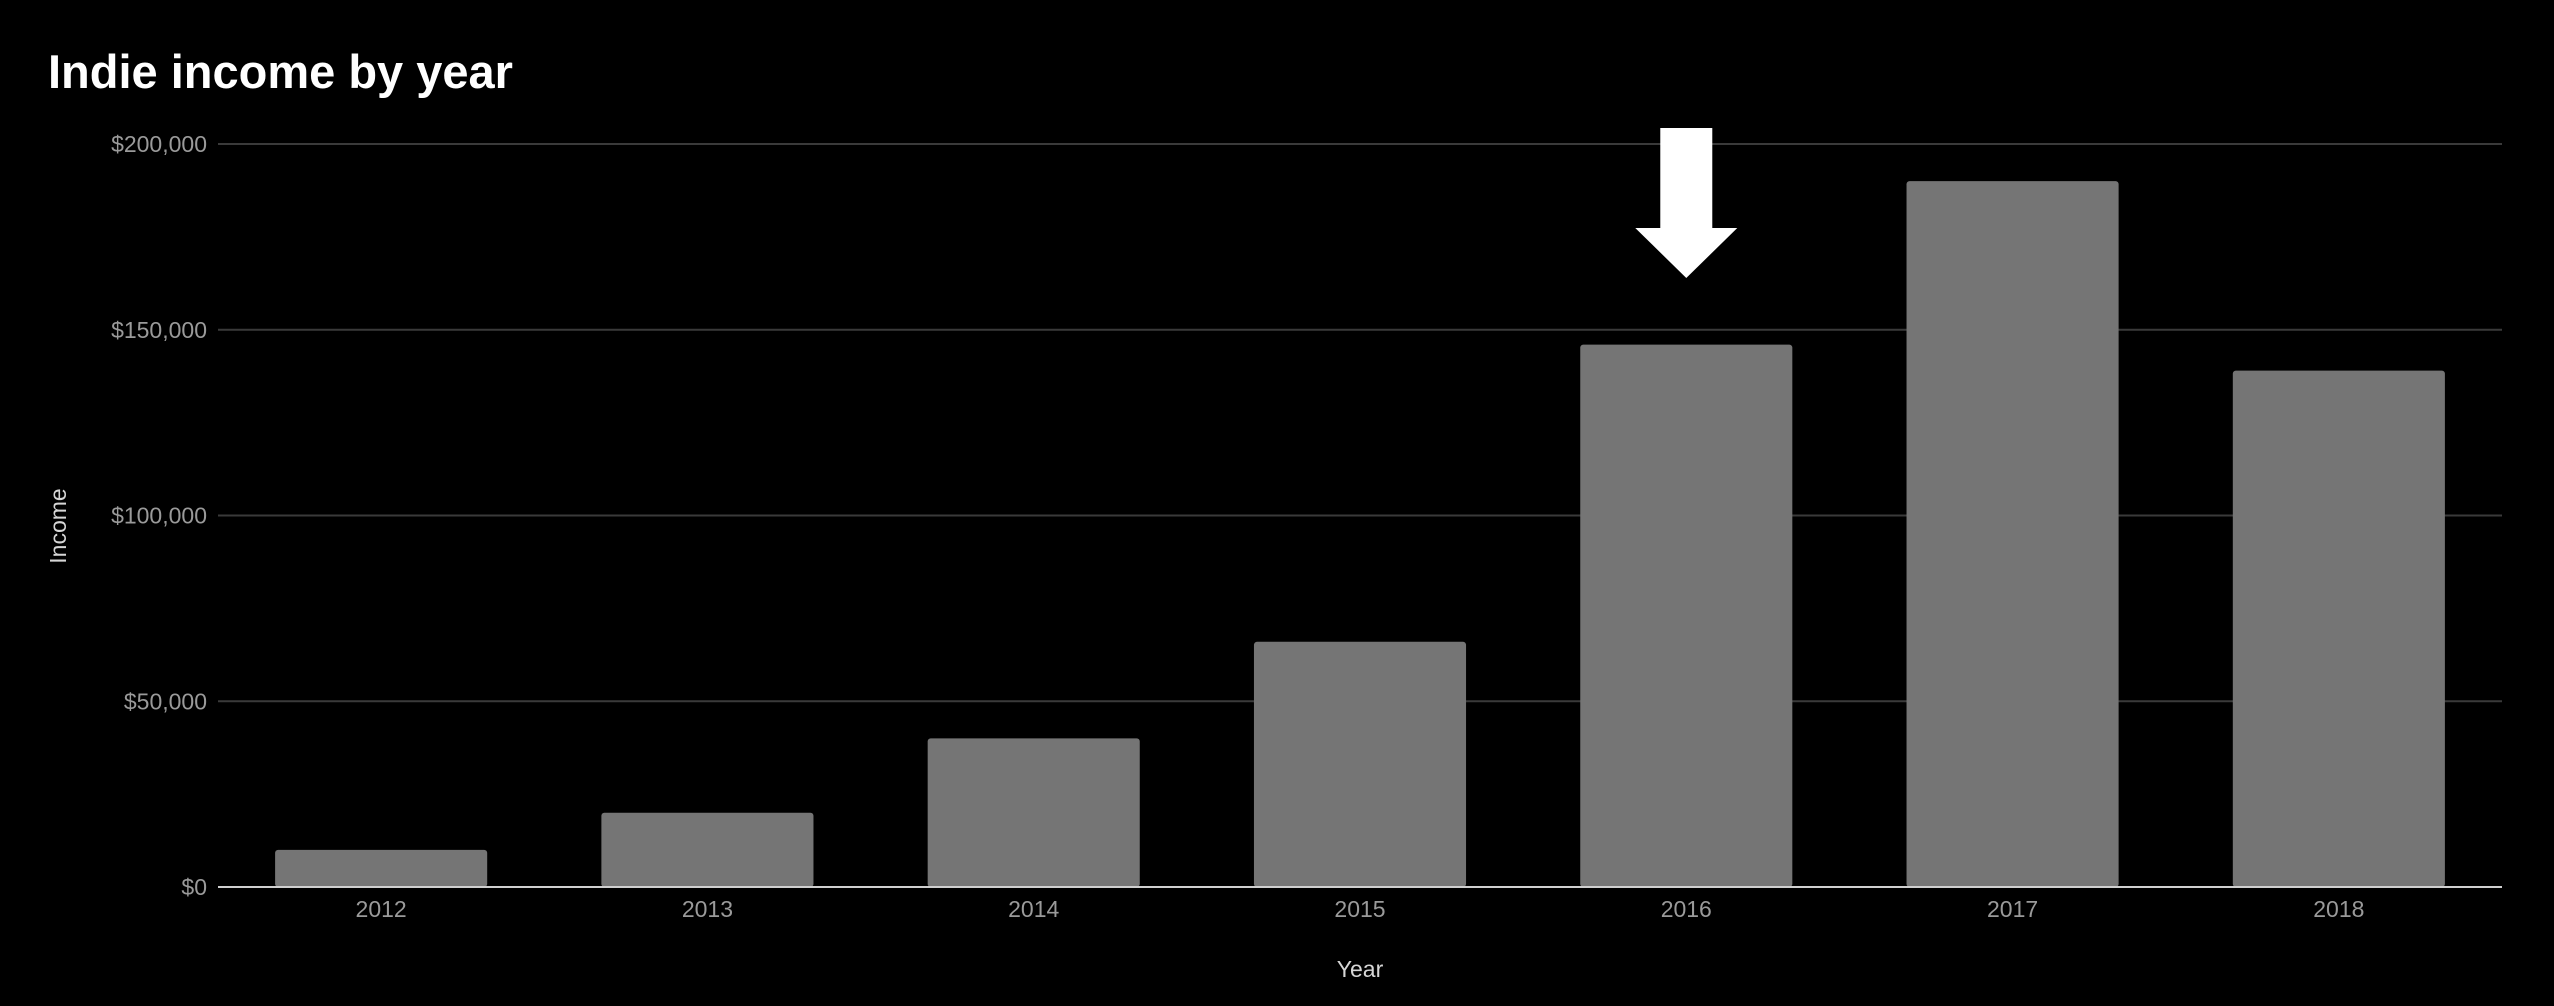 The width and height of the screenshot is (2554, 1006). What do you see at coordinates (707, 909) in the screenshot?
I see `x-tick-label: 2013` at bounding box center [707, 909].